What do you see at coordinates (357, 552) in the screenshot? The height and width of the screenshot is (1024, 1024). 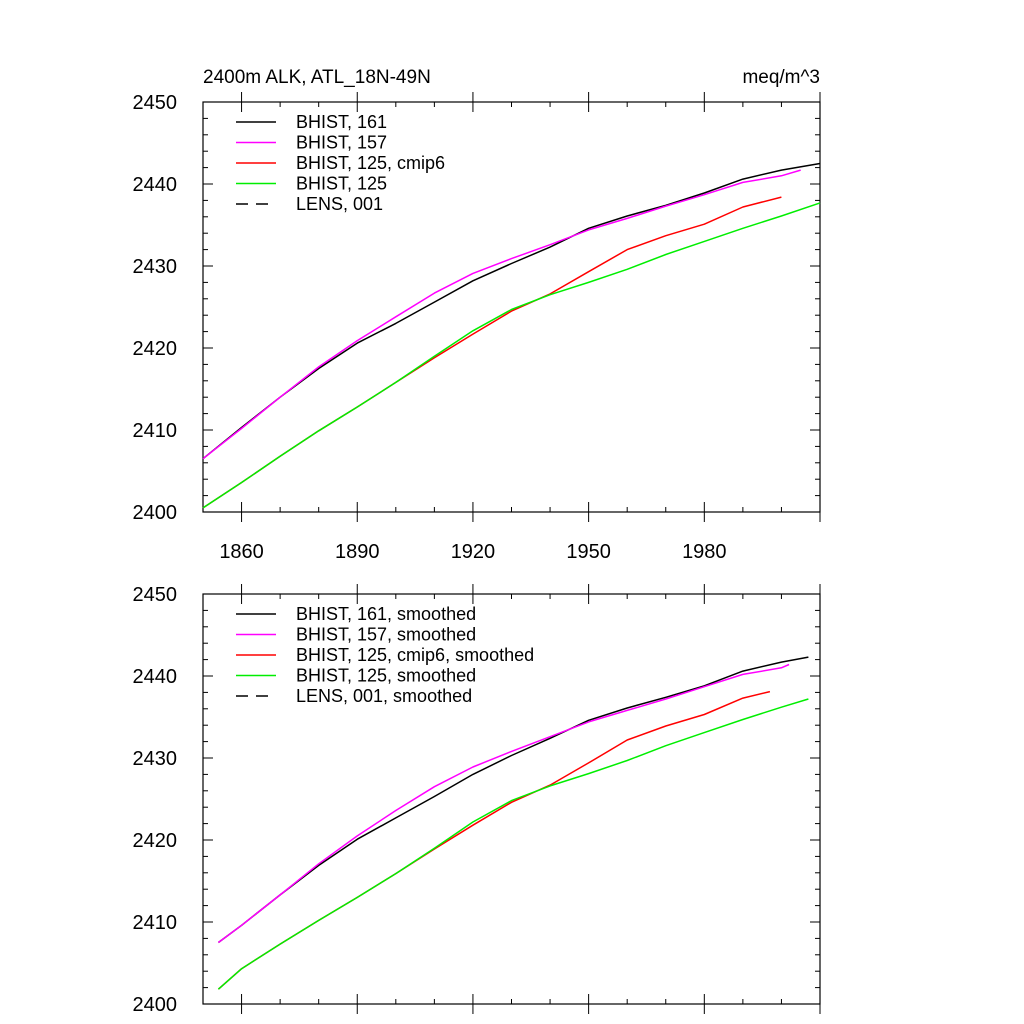 I see `x-tick-label: 1890` at bounding box center [357, 552].